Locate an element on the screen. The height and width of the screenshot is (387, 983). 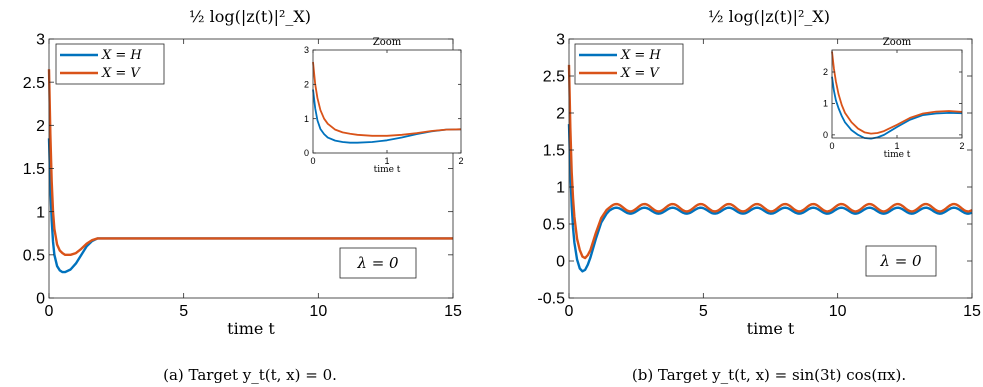
y-tick-label: -0.5 is located at coordinates (551, 299).